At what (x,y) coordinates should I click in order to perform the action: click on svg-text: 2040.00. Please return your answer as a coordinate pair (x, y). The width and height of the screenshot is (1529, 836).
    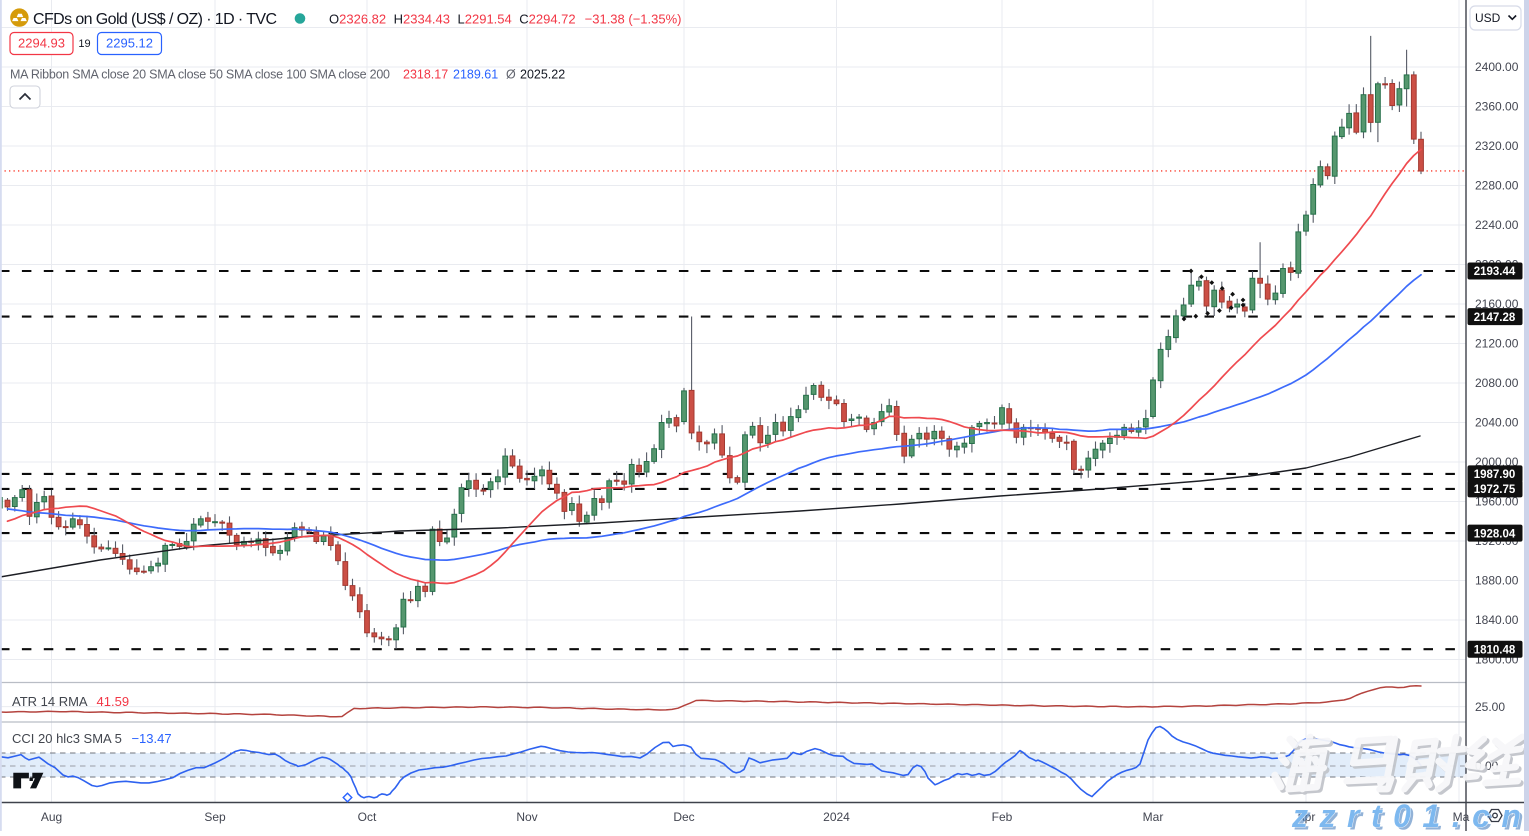
    Looking at the image, I should click on (1497, 423).